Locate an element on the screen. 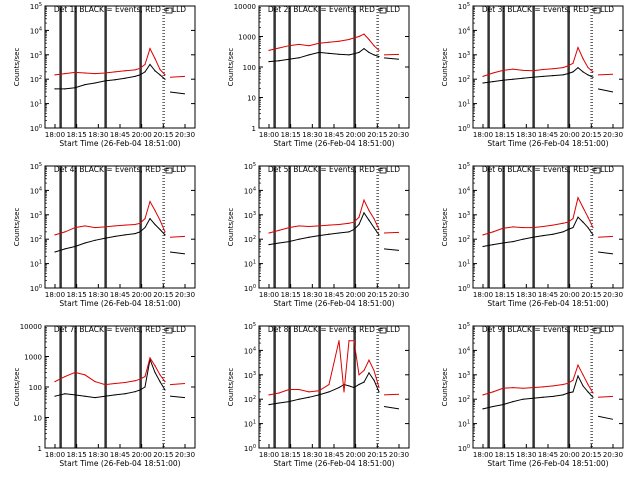 The image size is (640, 480). panel-title: Det 3: BLACK = Events, RED = LLD is located at coordinates (548, 9).